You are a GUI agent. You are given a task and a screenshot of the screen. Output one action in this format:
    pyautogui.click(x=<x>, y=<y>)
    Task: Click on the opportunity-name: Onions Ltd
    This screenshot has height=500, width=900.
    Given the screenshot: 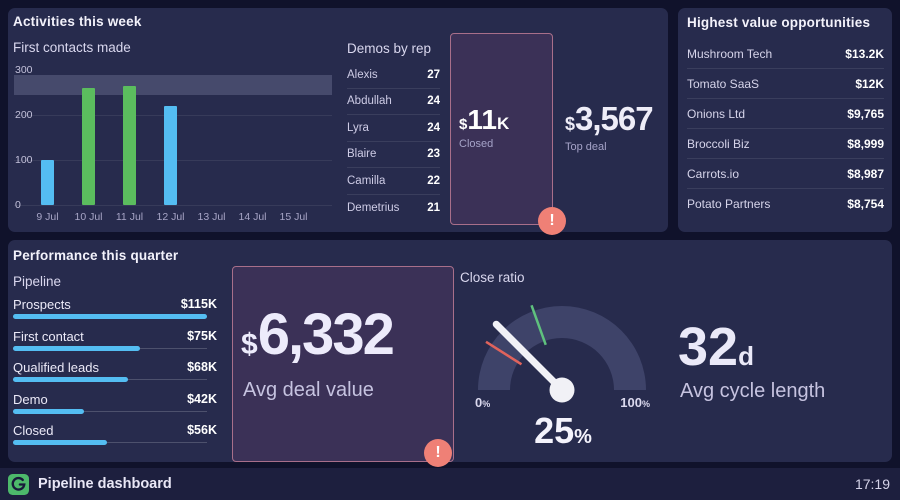 What is the action you would take?
    pyautogui.click(x=716, y=113)
    